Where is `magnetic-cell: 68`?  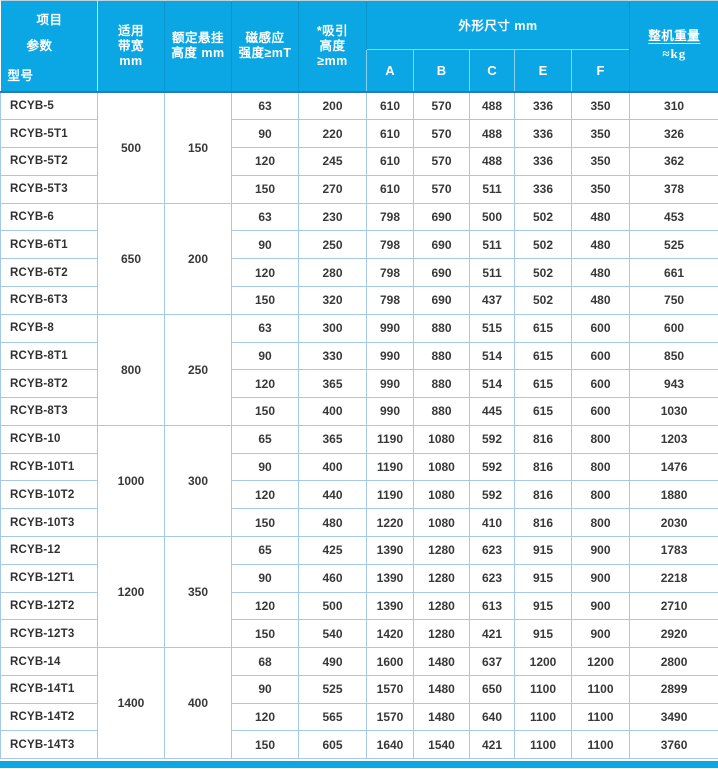
magnetic-cell: 68 is located at coordinates (265, 661).